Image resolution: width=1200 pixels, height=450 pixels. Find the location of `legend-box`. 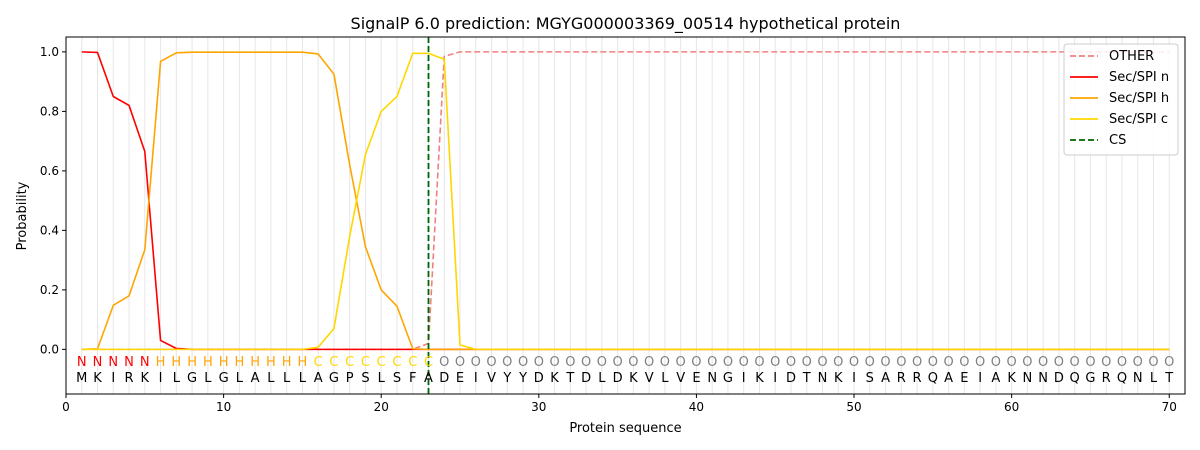

legend-box is located at coordinates (1121, 99).